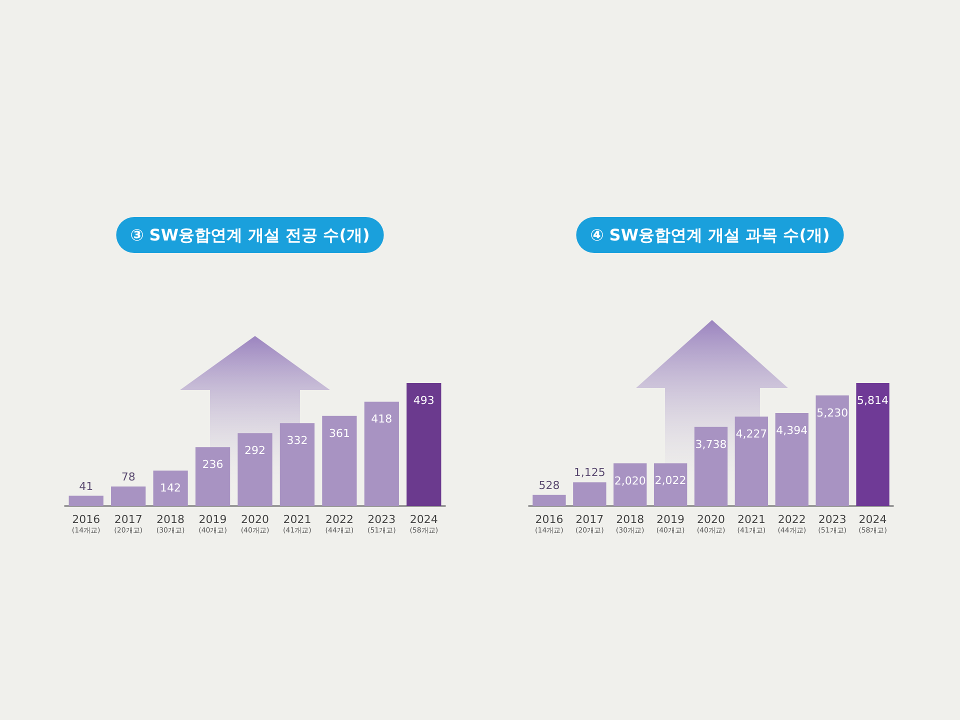  I want to click on data-label: 292, so click(255, 451).